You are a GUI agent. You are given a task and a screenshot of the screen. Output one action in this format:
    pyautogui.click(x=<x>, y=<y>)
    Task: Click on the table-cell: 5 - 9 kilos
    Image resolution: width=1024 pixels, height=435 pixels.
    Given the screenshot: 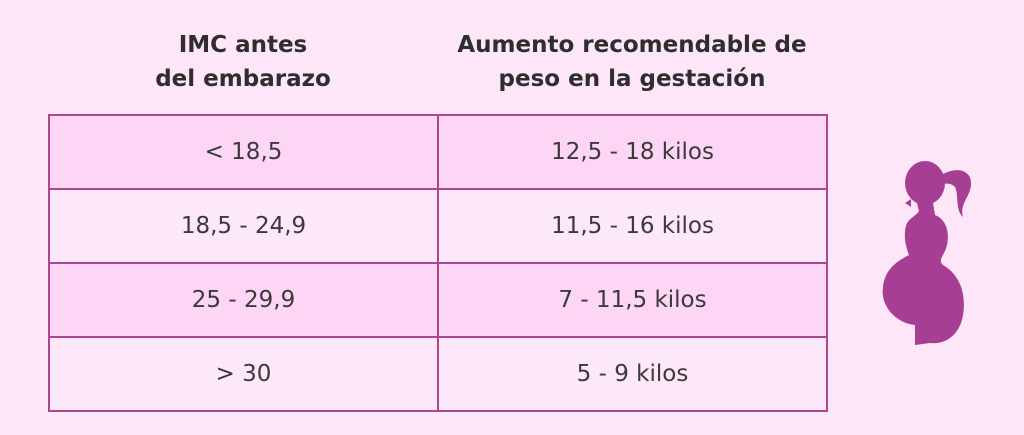 What is the action you would take?
    pyautogui.click(x=632, y=374)
    